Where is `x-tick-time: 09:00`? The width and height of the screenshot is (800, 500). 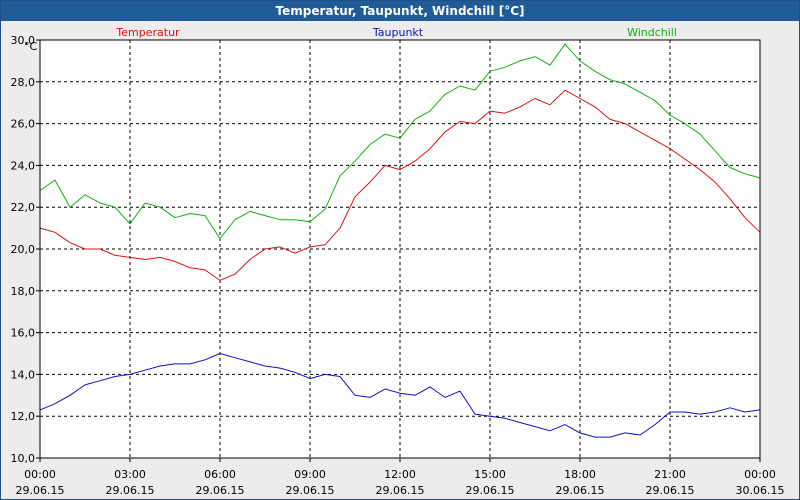
x-tick-time: 09:00 is located at coordinates (310, 474).